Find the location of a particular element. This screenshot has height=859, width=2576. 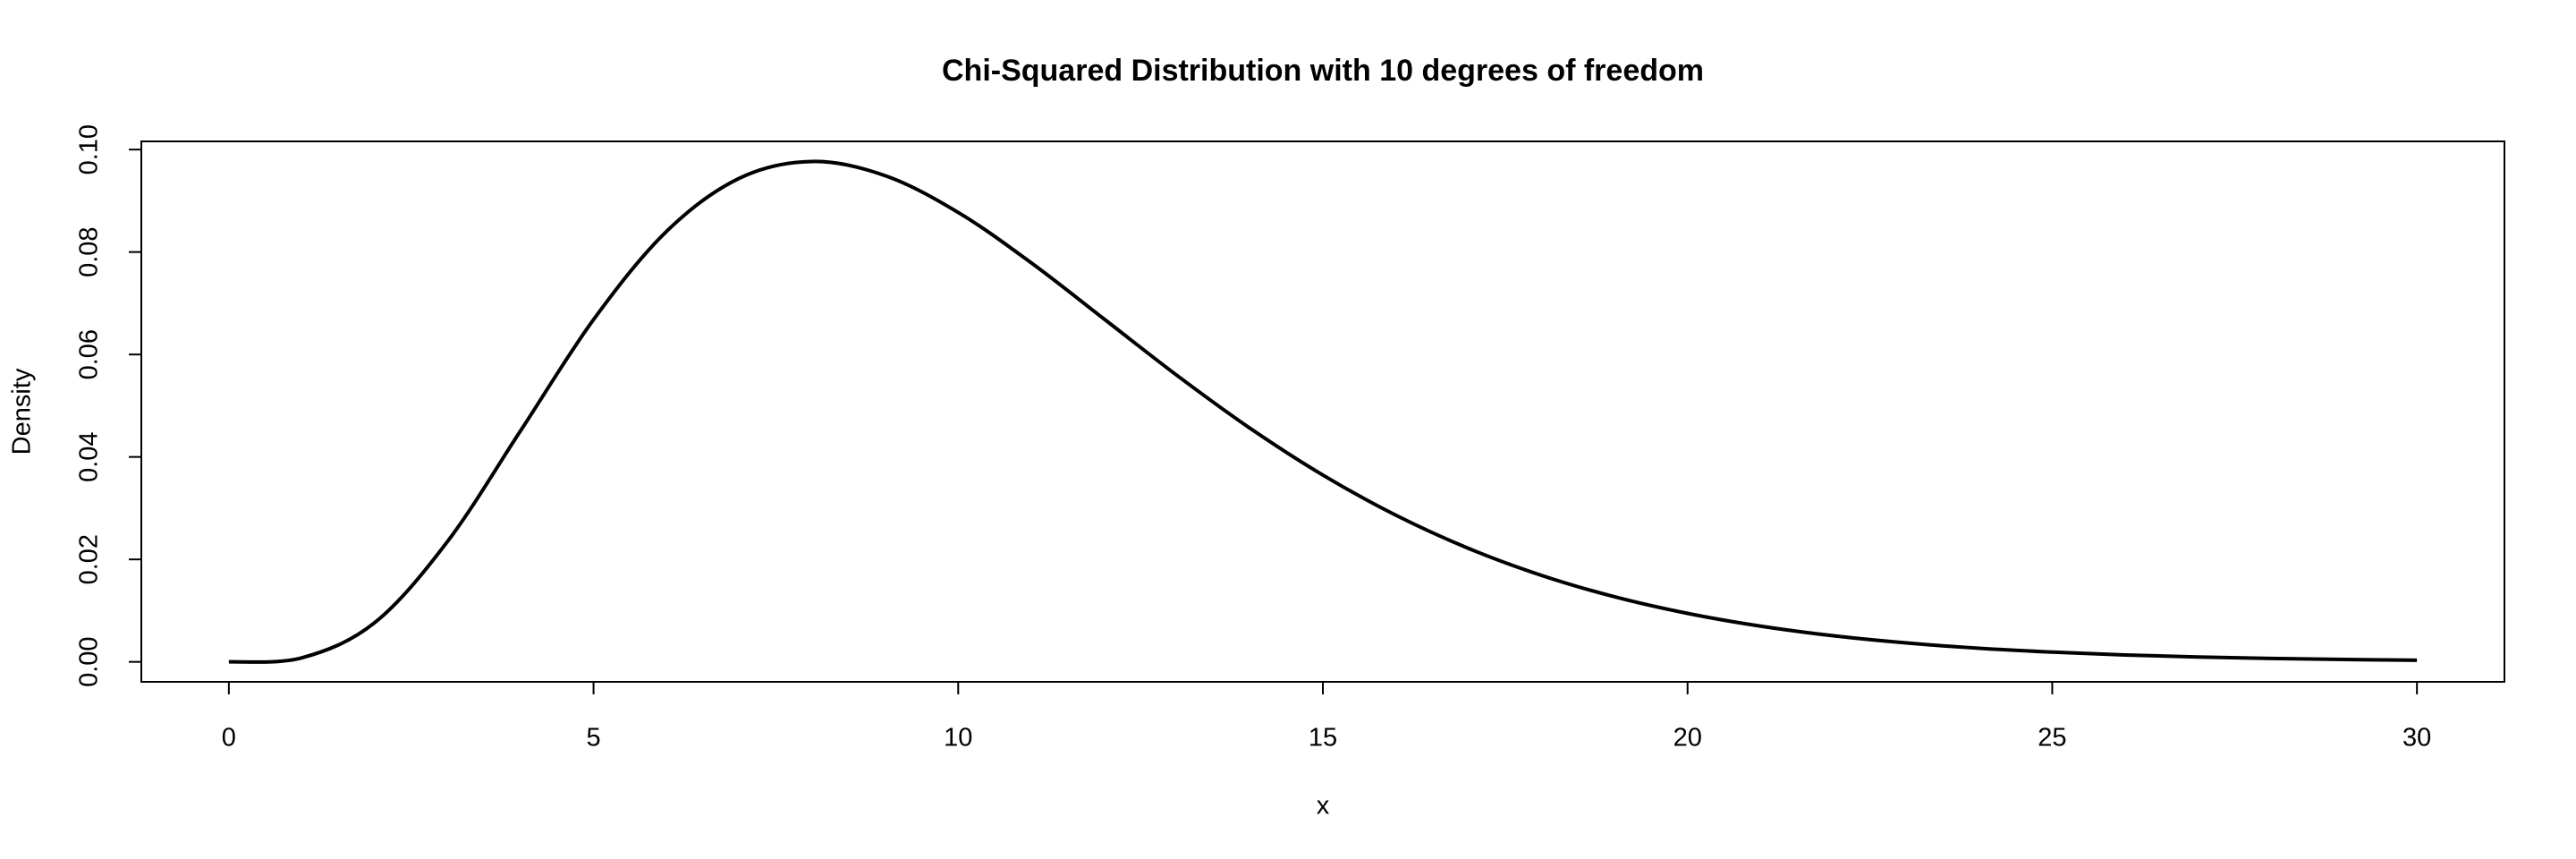

x-tick-label: 25 is located at coordinates (2052, 738).